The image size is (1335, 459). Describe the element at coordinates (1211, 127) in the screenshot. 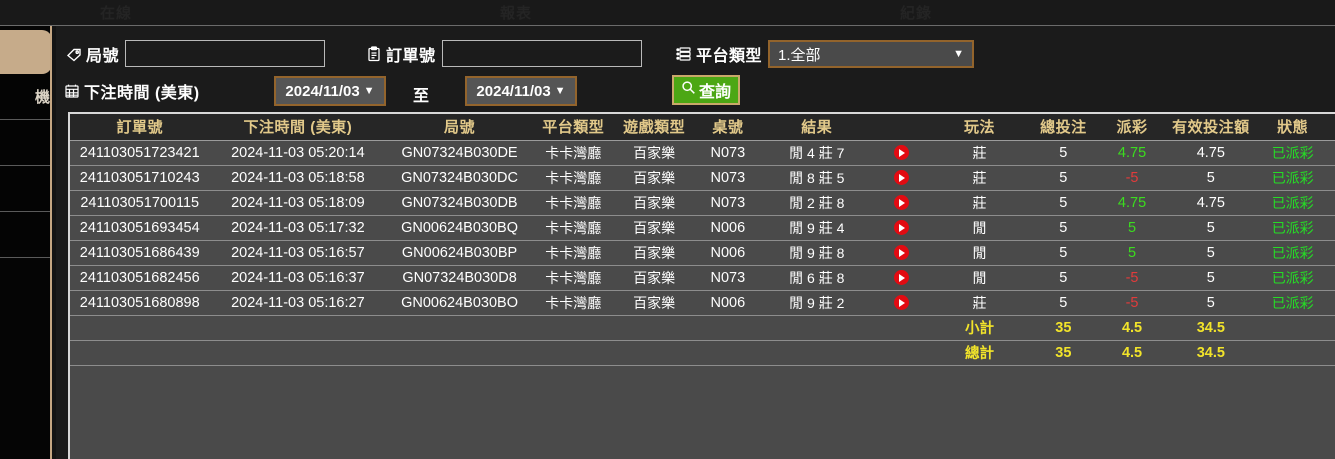

I see `col-valid-bet: 有效投注額` at that location.